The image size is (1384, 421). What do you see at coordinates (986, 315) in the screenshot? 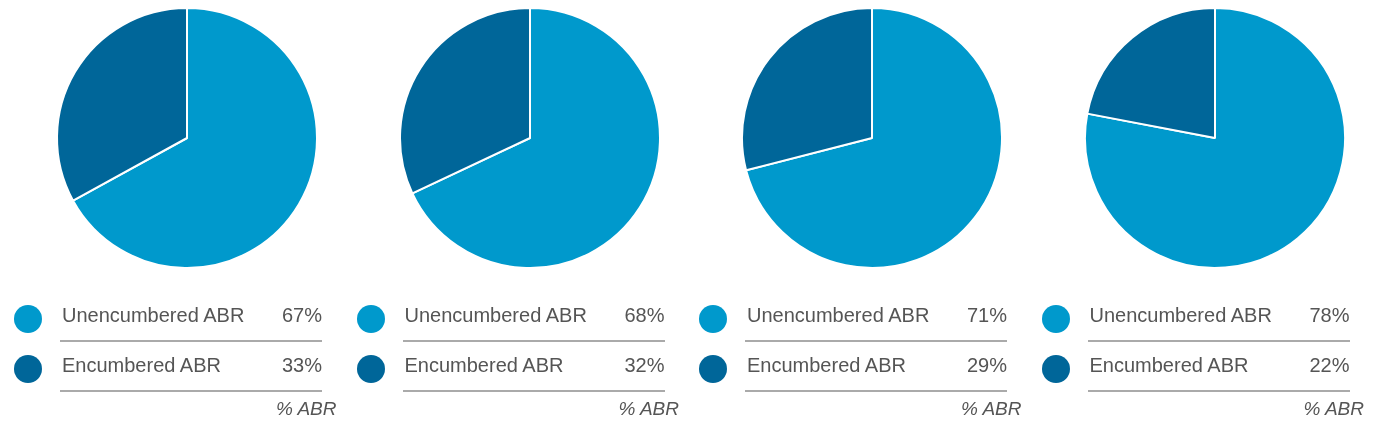
I see `data-label: 71%` at bounding box center [986, 315].